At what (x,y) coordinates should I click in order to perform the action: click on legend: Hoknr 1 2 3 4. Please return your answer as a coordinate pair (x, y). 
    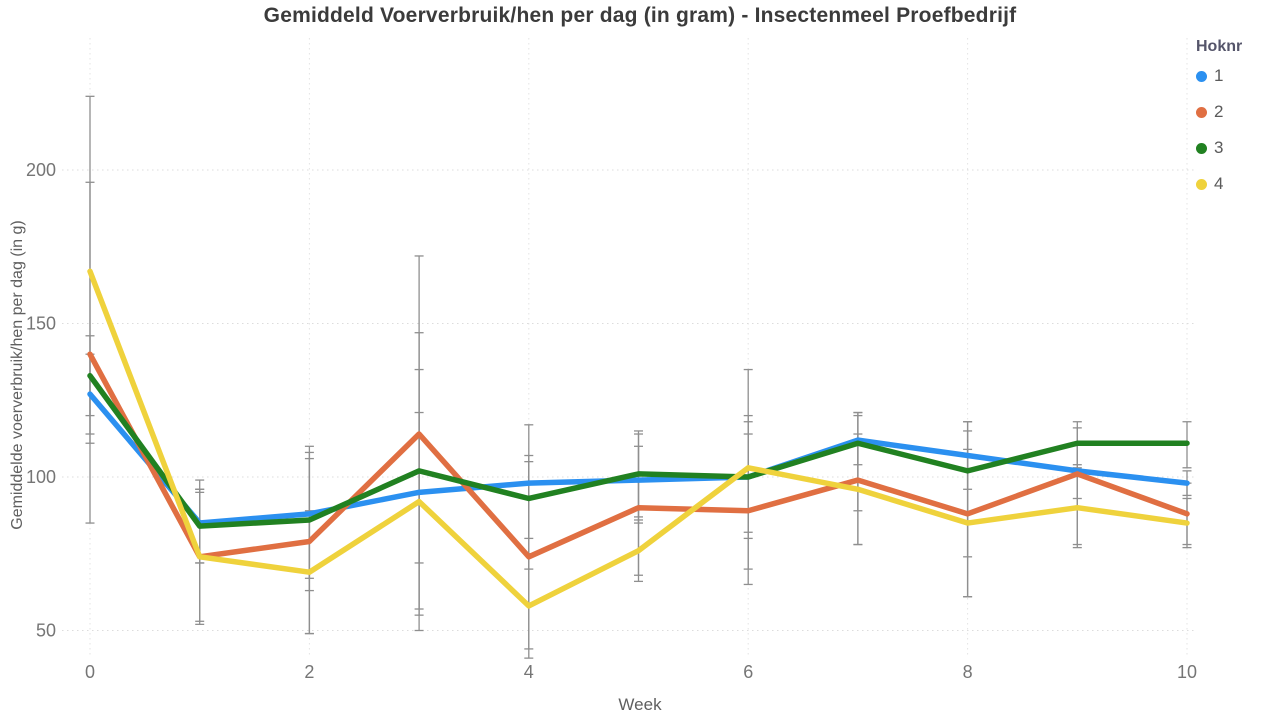
    Looking at the image, I should click on (1236, 124).